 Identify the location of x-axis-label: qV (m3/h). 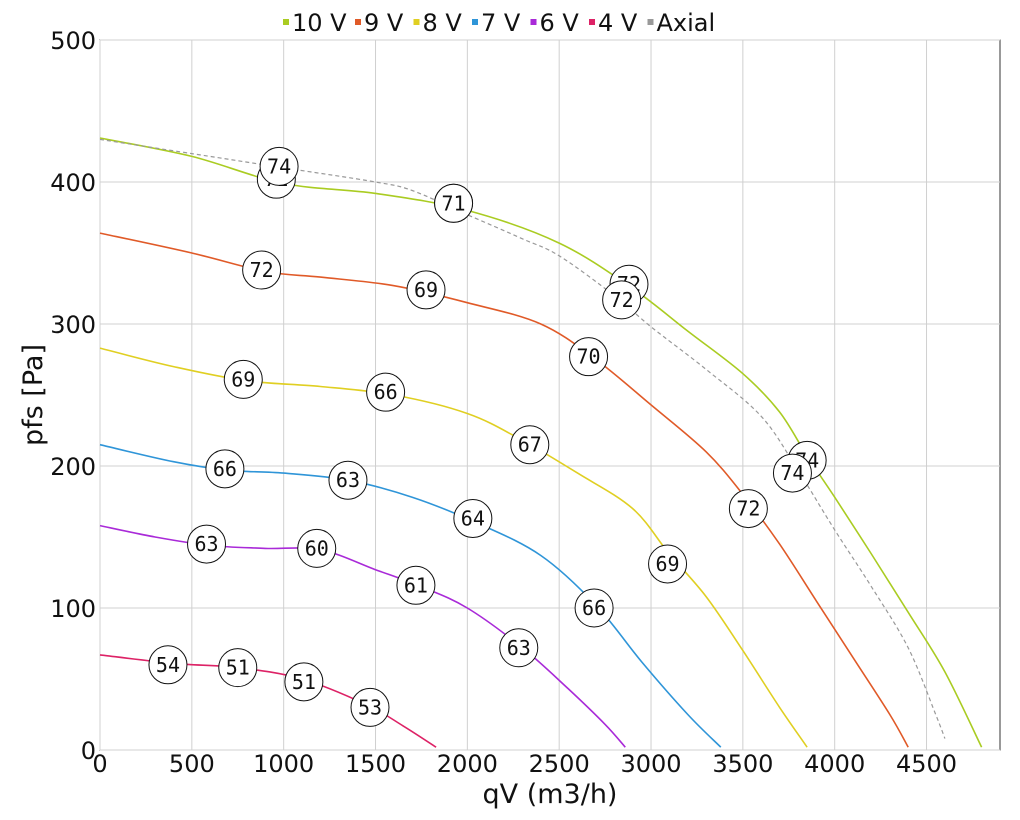
(550, 794).